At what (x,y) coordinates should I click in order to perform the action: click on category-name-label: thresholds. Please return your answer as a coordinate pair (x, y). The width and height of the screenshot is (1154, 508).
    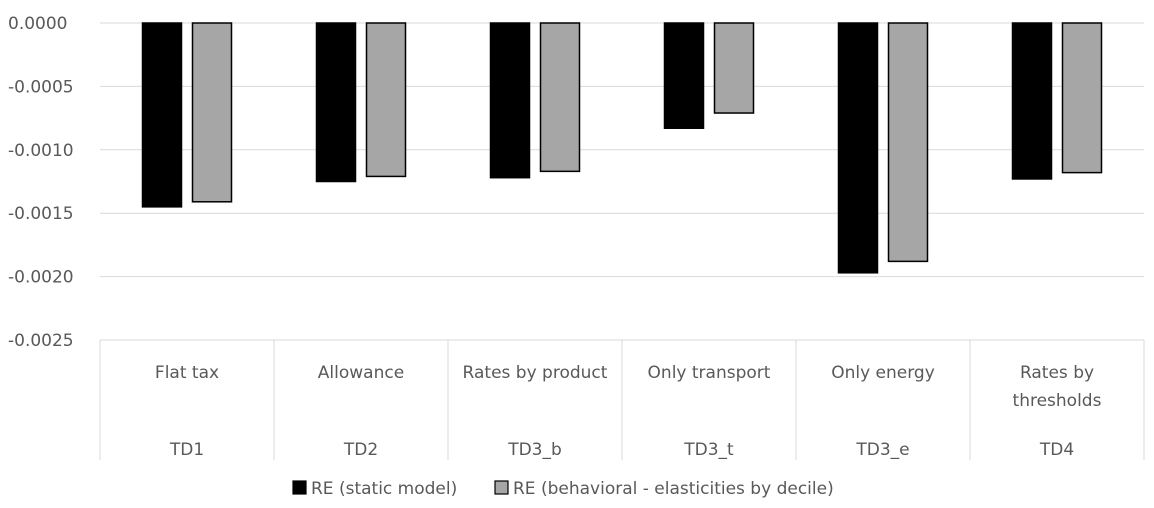
    Looking at the image, I should click on (1057, 401).